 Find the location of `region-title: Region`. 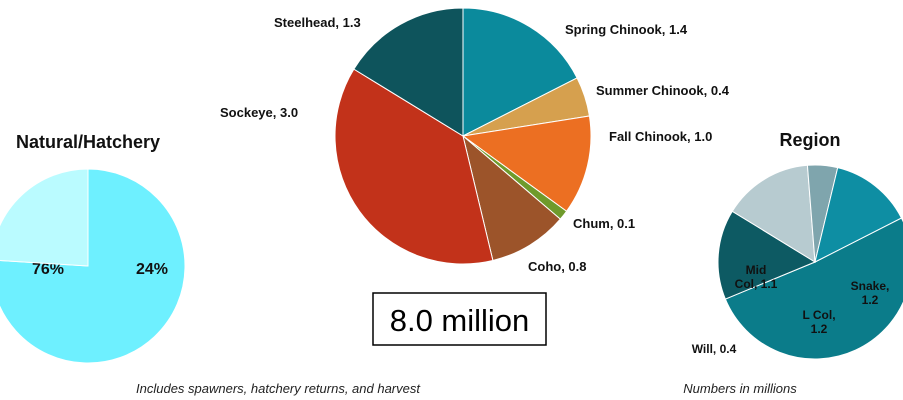

region-title: Region is located at coordinates (810, 140).